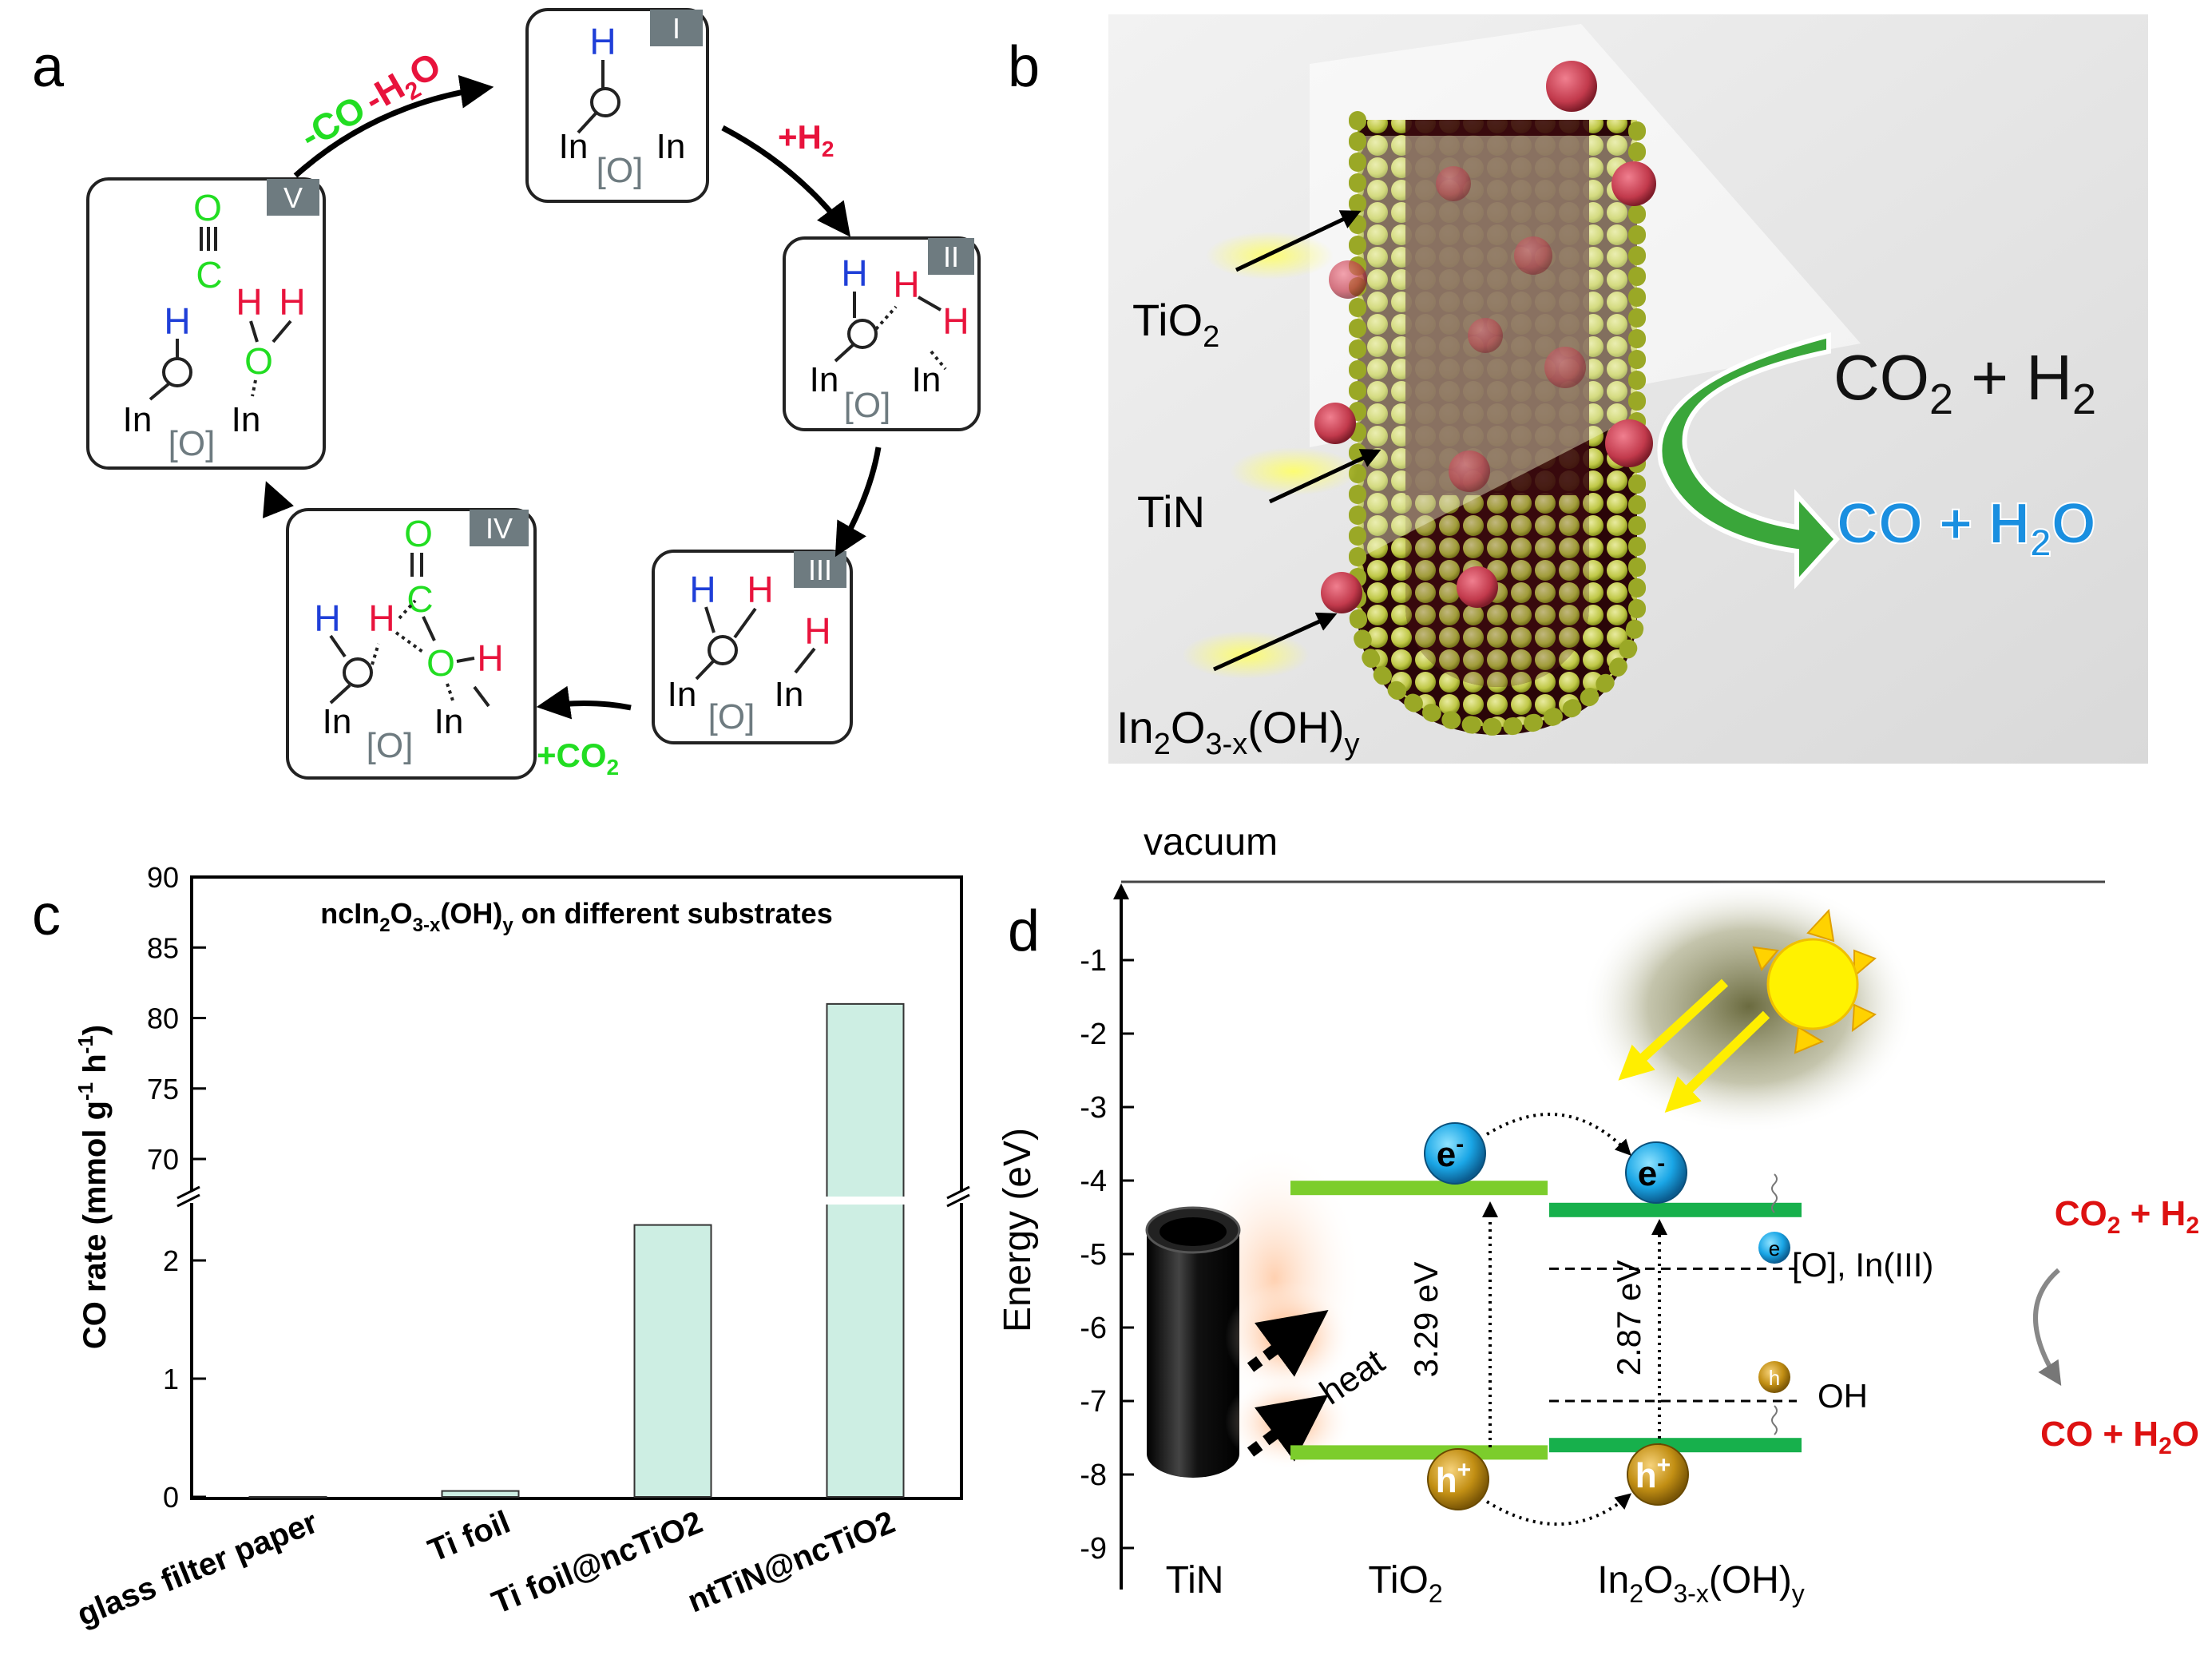 The width and height of the screenshot is (2212, 1671). I want to click on svg-text: h+, so click(1653, 1473).